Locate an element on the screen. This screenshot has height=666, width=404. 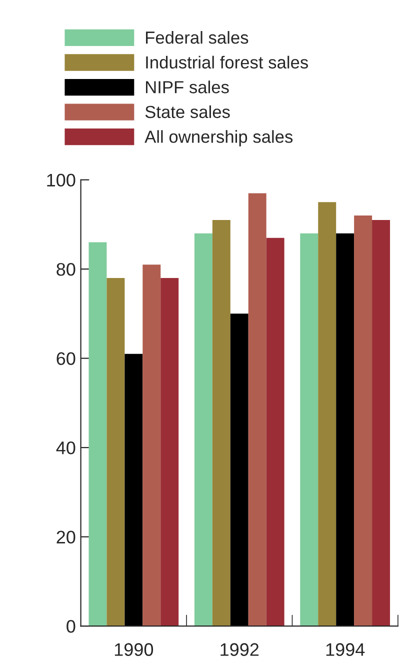
x-tick-label: 1992 is located at coordinates (239, 649).